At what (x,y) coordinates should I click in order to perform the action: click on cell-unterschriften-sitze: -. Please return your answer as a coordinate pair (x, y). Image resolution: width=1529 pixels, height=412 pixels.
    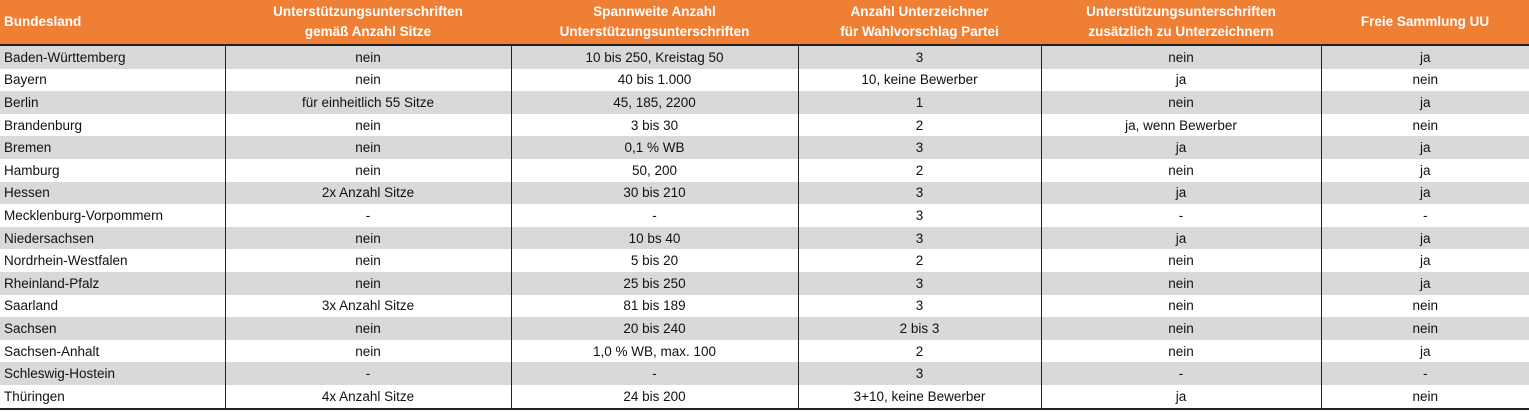
    Looking at the image, I should click on (368, 373).